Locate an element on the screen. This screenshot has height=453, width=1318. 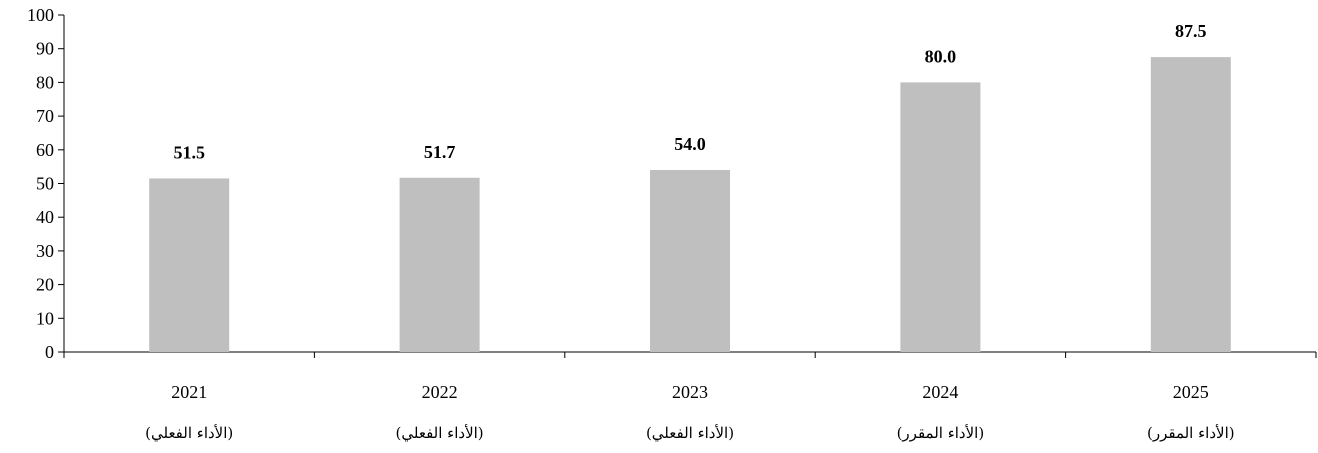
data-label-2025: 87.5 is located at coordinates (1191, 31).